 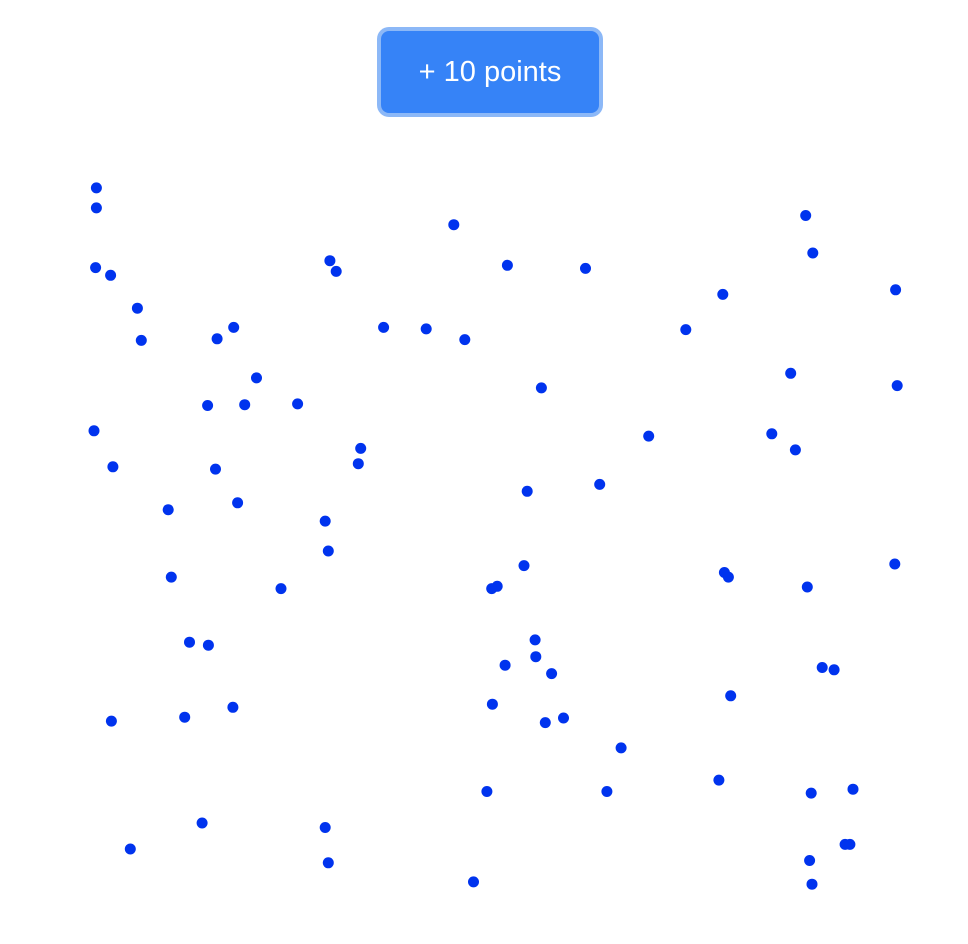 What do you see at coordinates (490, 72) in the screenshot?
I see `add-10-points-button: + 10 points` at bounding box center [490, 72].